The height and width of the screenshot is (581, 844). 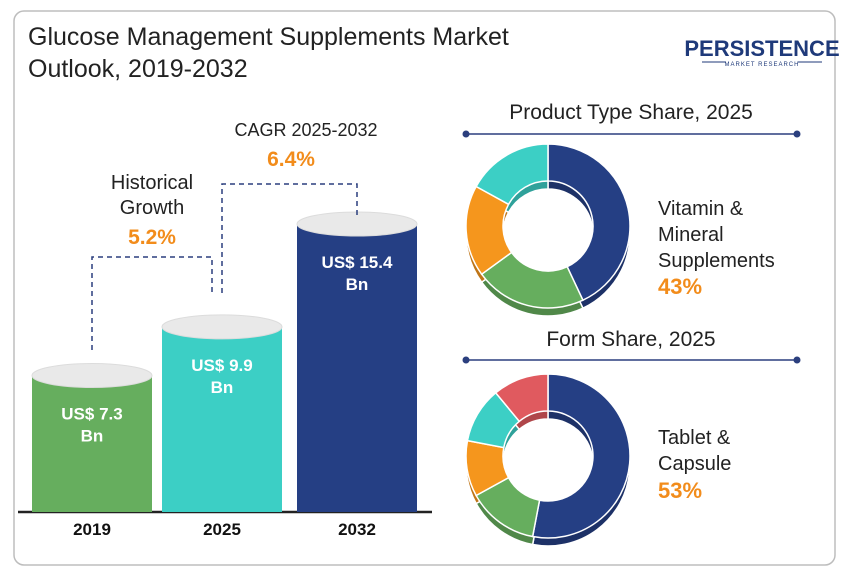 What do you see at coordinates (152, 237) in the screenshot?
I see `historical-growth-value: 5.2%` at bounding box center [152, 237].